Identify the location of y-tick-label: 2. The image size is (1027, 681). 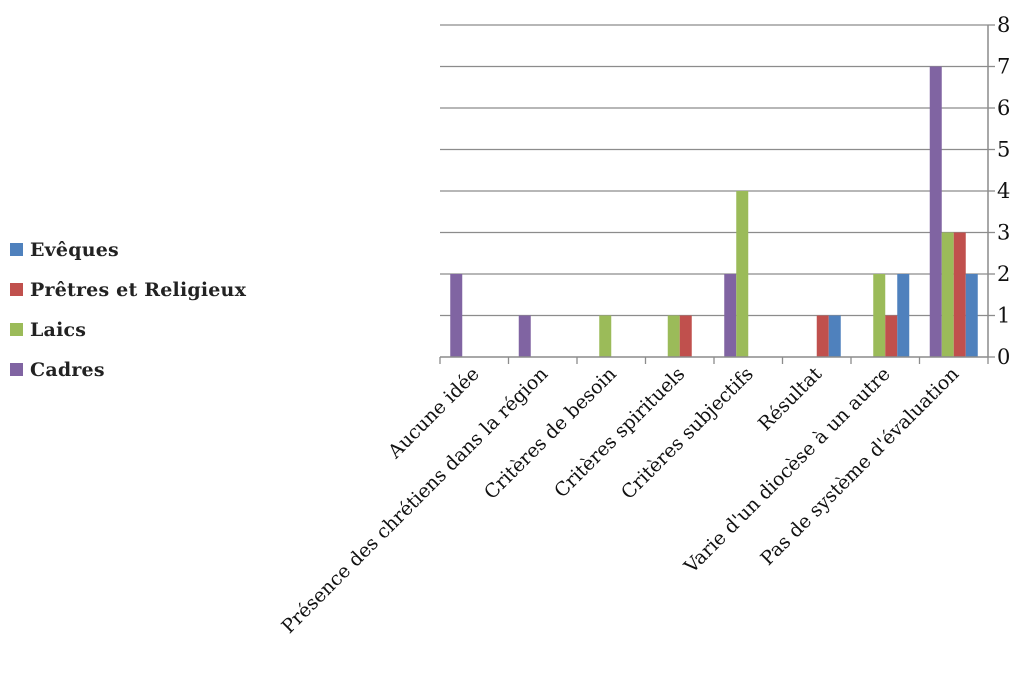
(1003, 274).